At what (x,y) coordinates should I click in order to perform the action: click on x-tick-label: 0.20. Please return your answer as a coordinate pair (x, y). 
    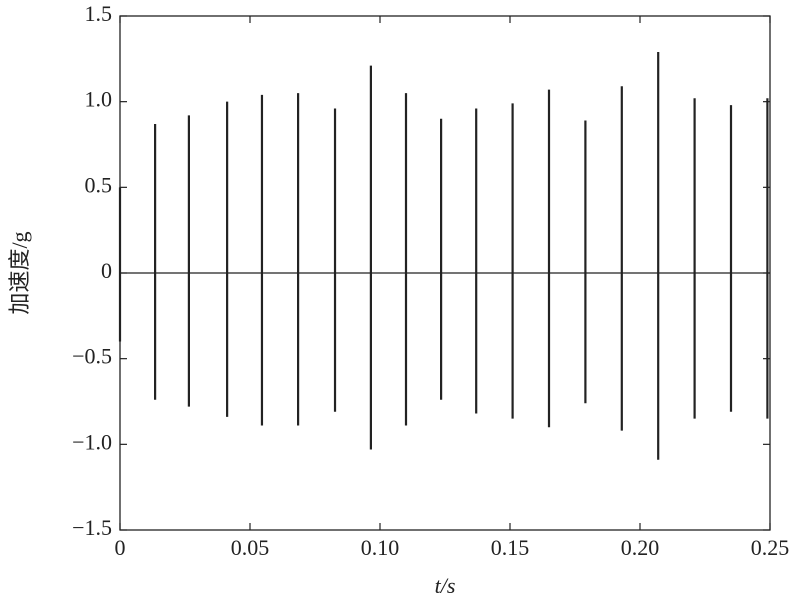
    Looking at the image, I should click on (640, 547).